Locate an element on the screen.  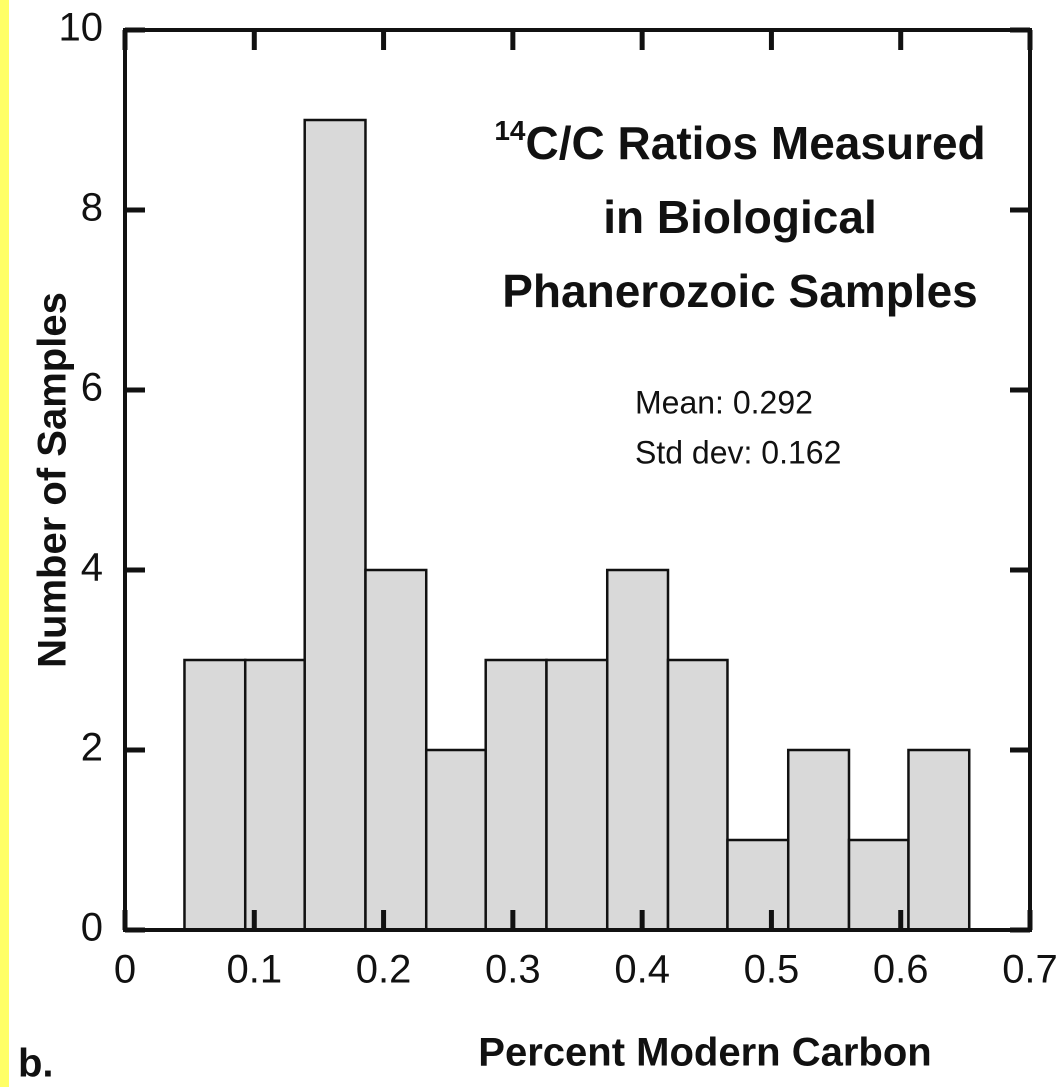
y-tick-label: 4 is located at coordinates (92, 568).